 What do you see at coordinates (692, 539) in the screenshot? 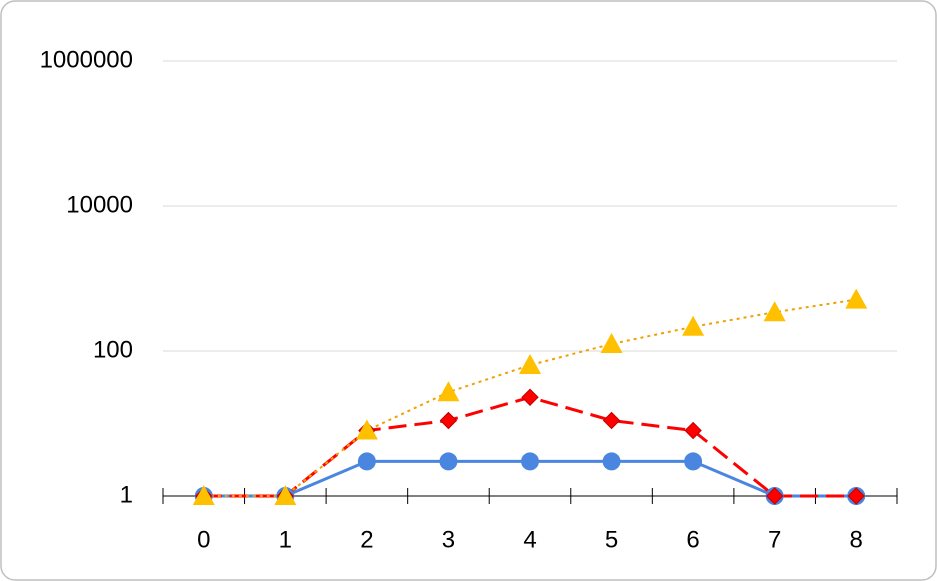
I see `x-tick-label: 6` at bounding box center [692, 539].